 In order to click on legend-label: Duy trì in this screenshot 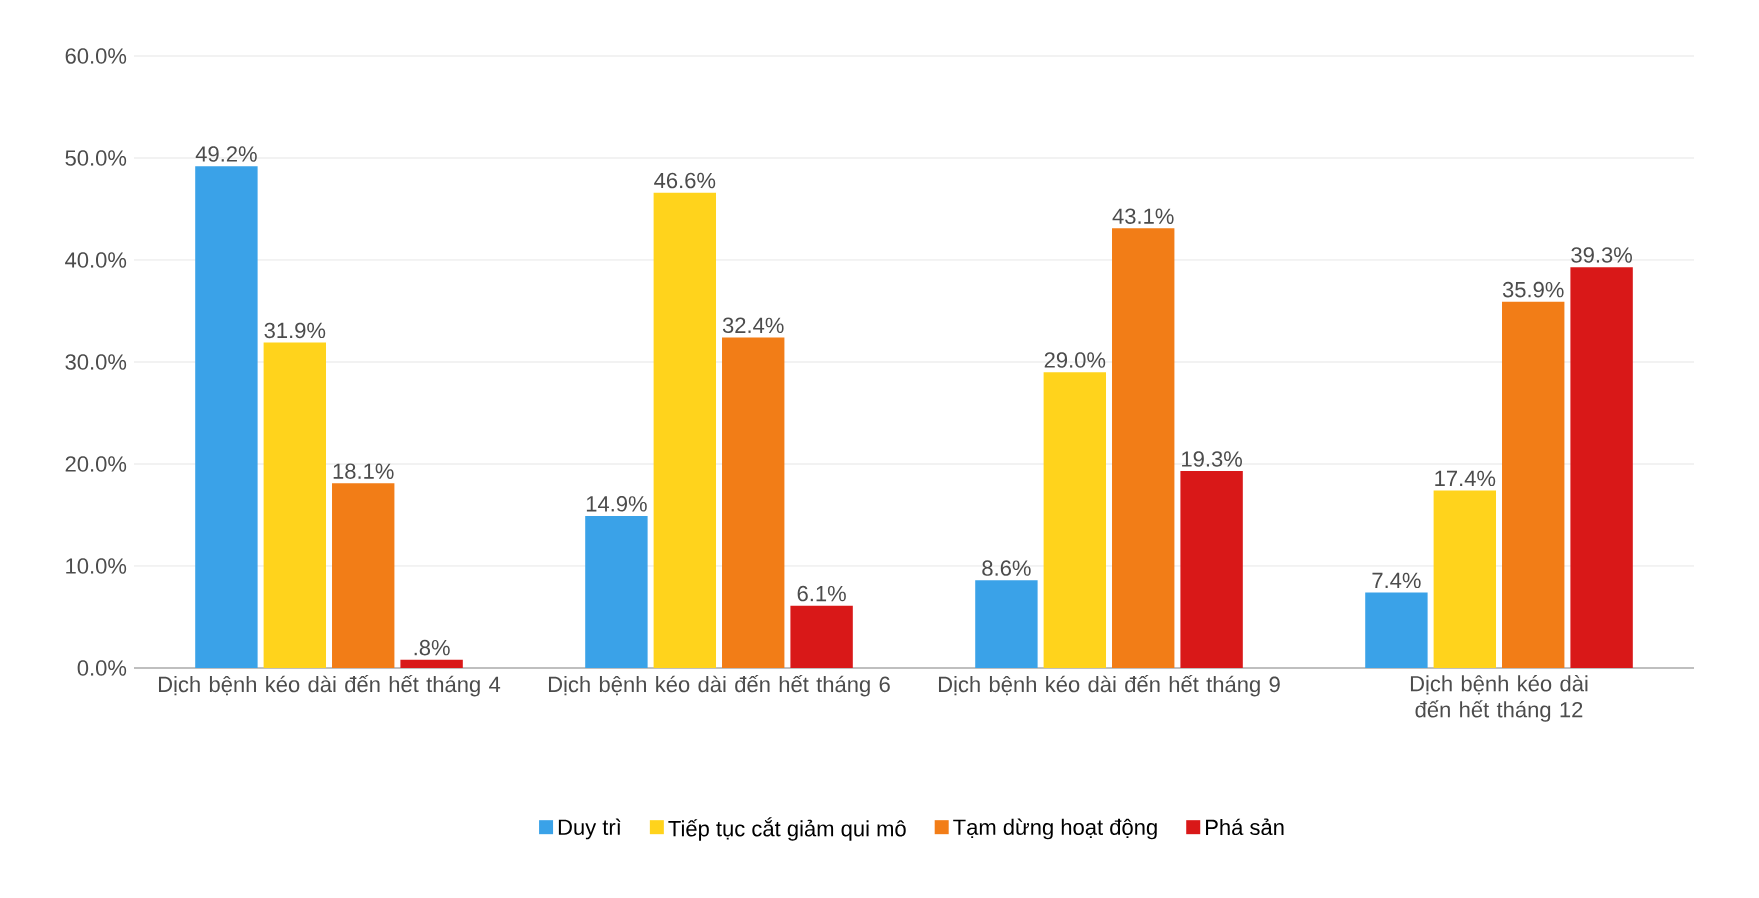, I will do `click(589, 829)`.